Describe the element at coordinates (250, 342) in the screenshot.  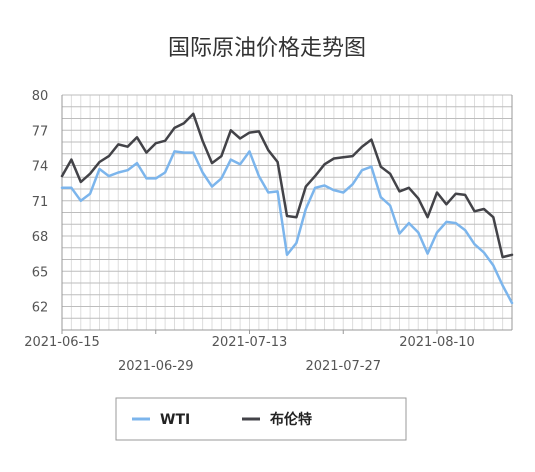
I see `x-tick-label: 2021-07-13` at that location.